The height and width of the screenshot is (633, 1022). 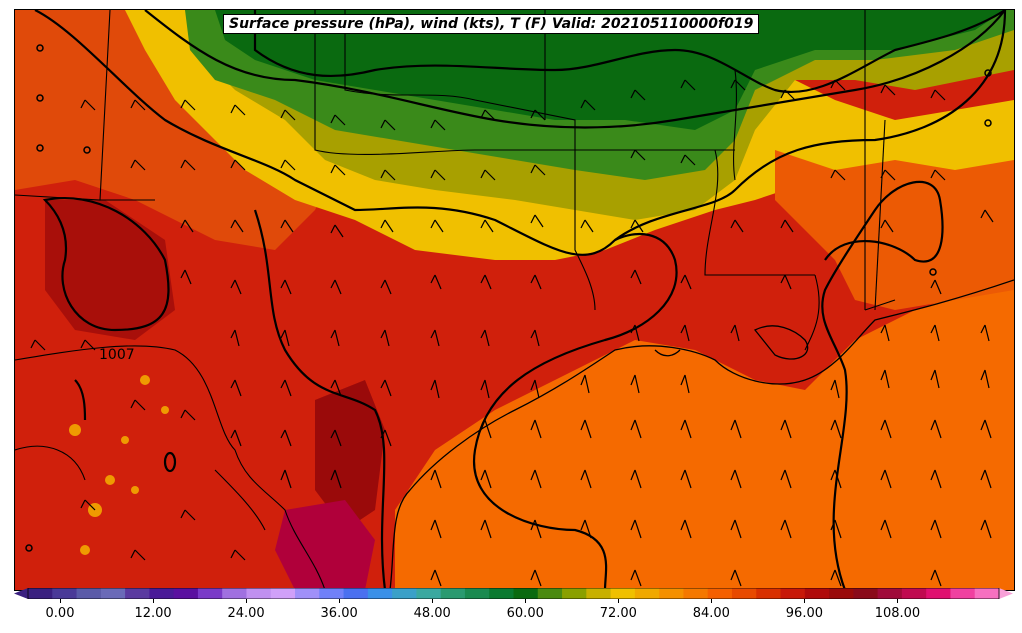 I want to click on colorbar-tick-label: 36.00, so click(x=339, y=613).